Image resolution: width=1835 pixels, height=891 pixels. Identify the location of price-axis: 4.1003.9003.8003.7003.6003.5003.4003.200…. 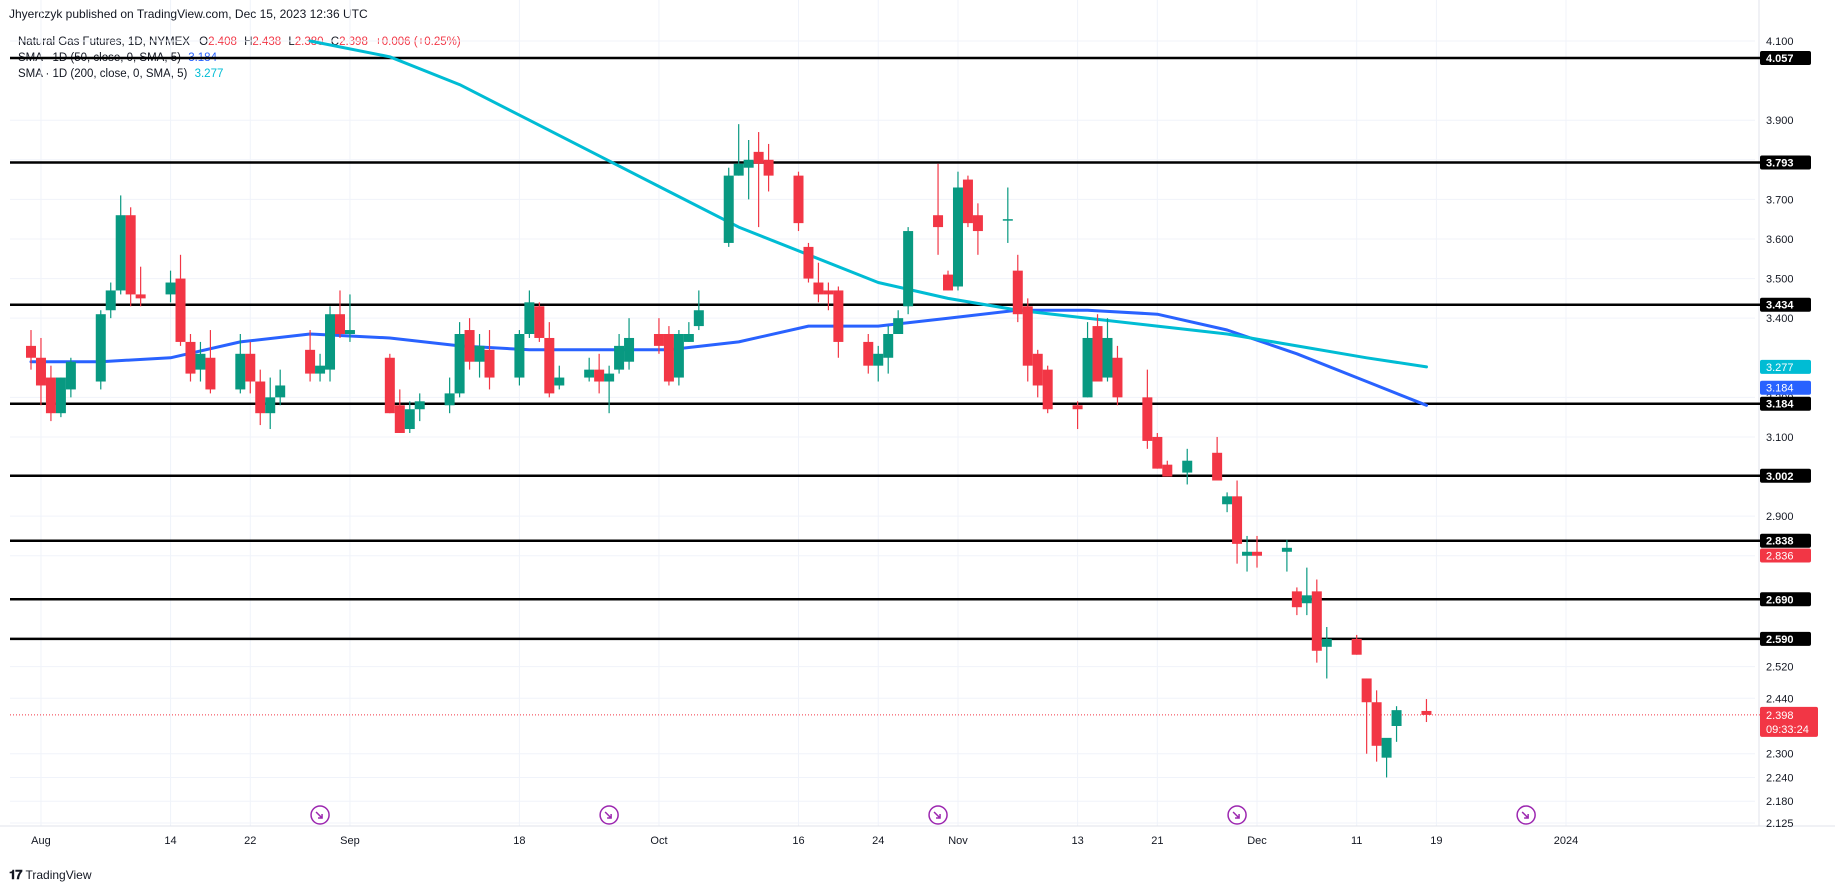
(1780, 433).